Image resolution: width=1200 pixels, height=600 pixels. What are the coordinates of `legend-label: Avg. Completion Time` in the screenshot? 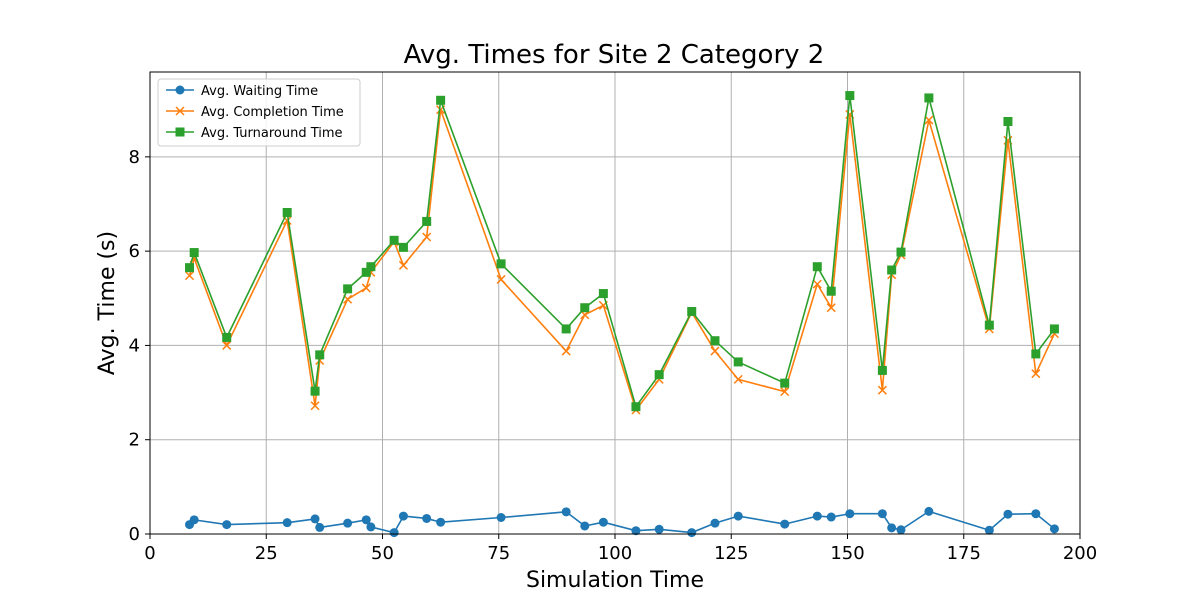 It's located at (272, 112).